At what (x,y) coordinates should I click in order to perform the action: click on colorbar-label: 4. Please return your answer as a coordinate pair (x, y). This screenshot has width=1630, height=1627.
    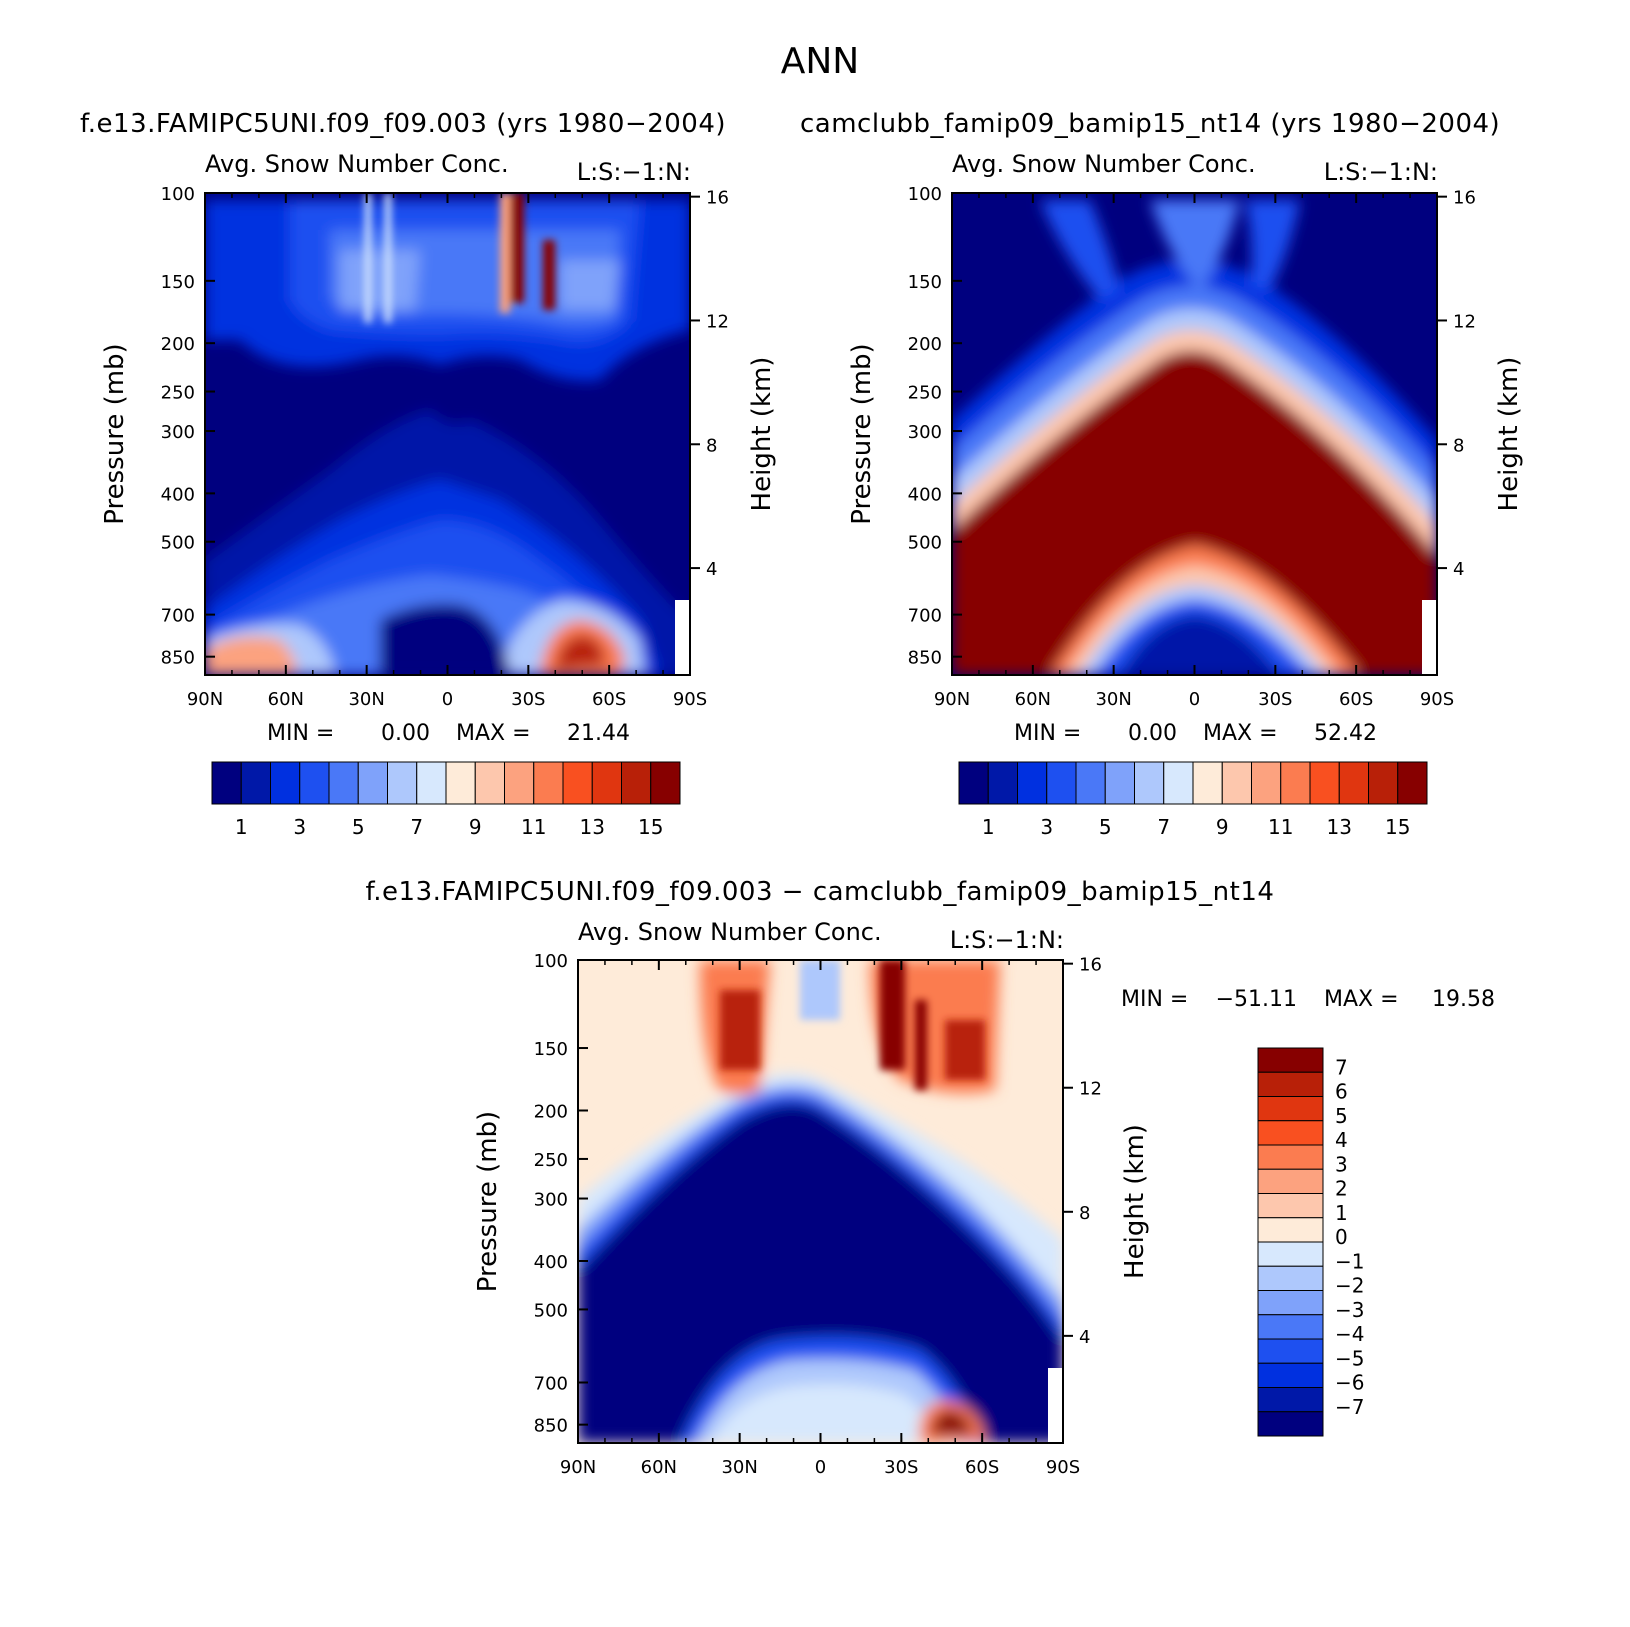
    Looking at the image, I should click on (1341, 1140).